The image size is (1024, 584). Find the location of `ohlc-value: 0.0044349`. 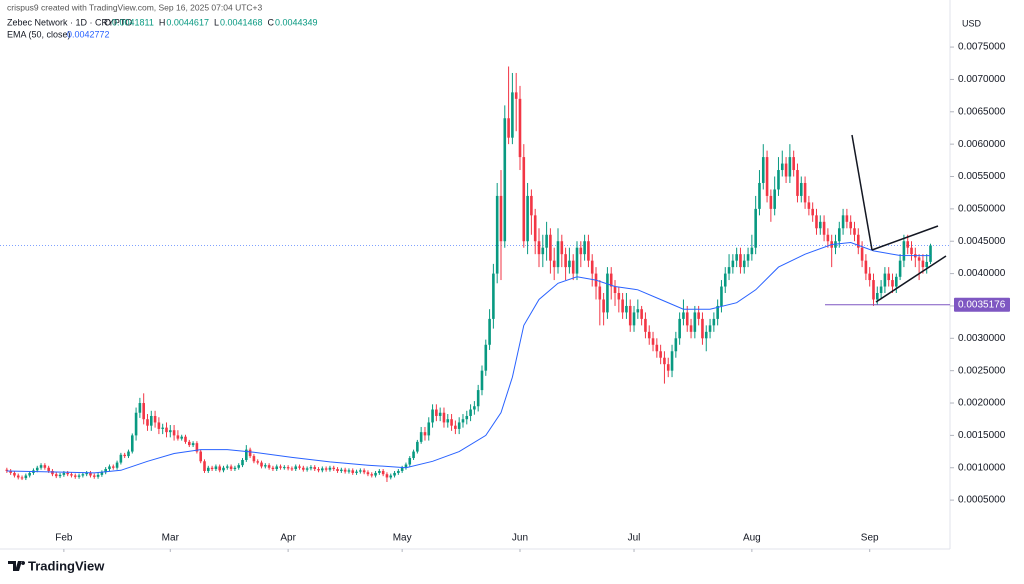

ohlc-value: 0.0044349 is located at coordinates (296, 22).